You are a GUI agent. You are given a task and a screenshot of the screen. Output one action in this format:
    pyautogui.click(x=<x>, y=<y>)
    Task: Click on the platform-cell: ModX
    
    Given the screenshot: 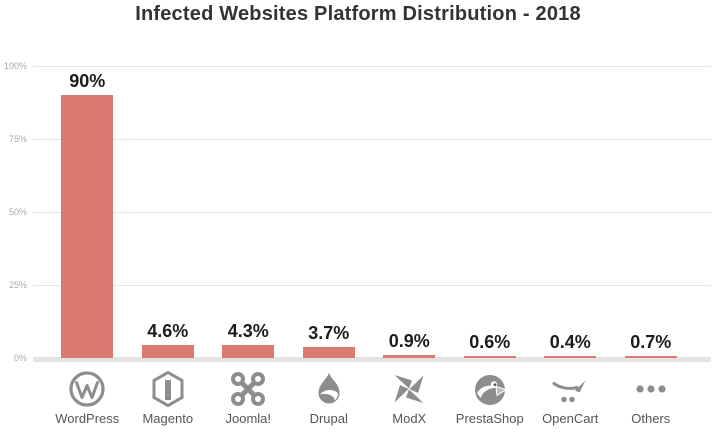 What is the action you would take?
    pyautogui.click(x=409, y=397)
    